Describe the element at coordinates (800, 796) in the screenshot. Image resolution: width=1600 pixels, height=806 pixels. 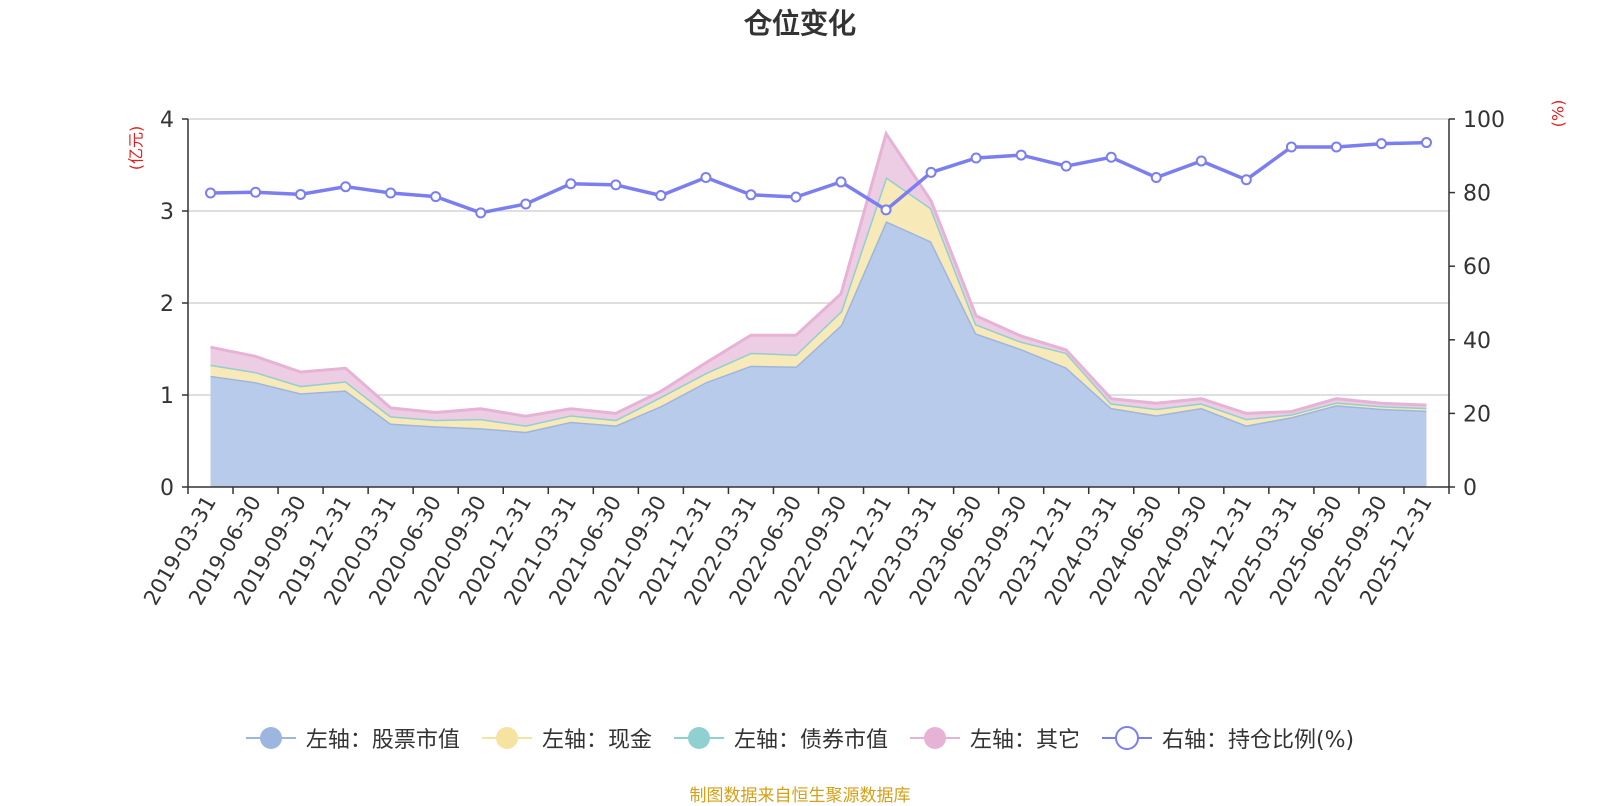
I see `data-source-note: 制图数据来自恒生聚源数据库` at that location.